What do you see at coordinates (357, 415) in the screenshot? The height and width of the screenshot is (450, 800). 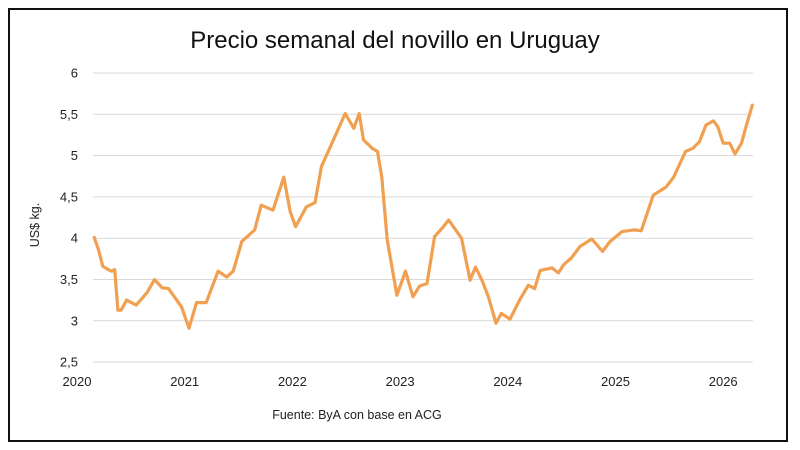 I see `chart-source: Fuente: ByA con base en ACG` at bounding box center [357, 415].